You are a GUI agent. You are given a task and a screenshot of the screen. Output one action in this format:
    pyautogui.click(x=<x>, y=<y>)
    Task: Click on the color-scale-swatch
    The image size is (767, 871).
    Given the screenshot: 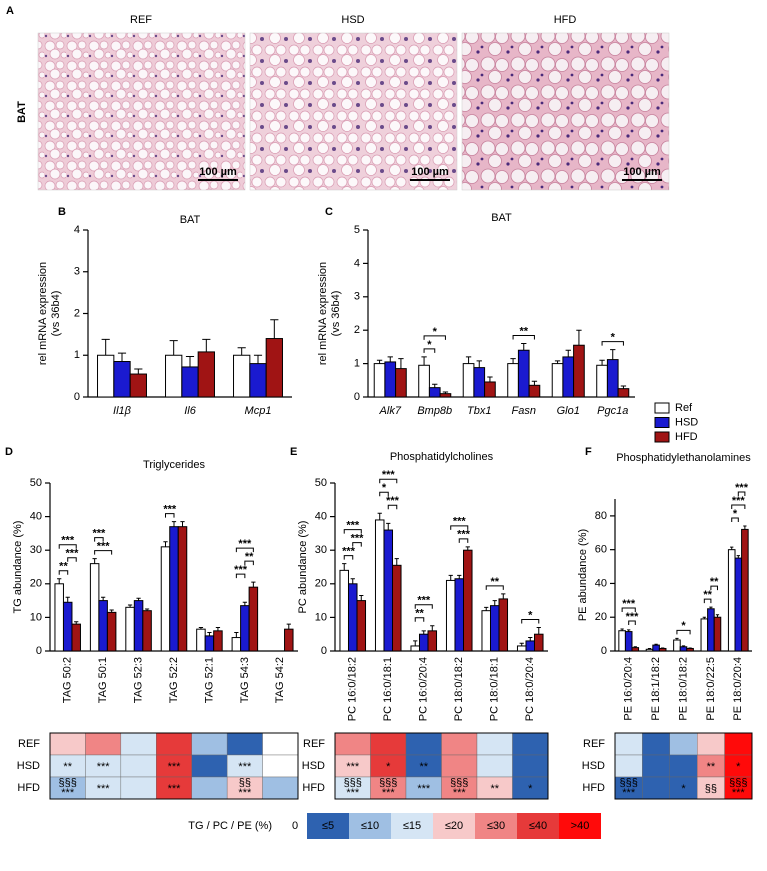 What is the action you would take?
    pyautogui.click(x=295, y=826)
    